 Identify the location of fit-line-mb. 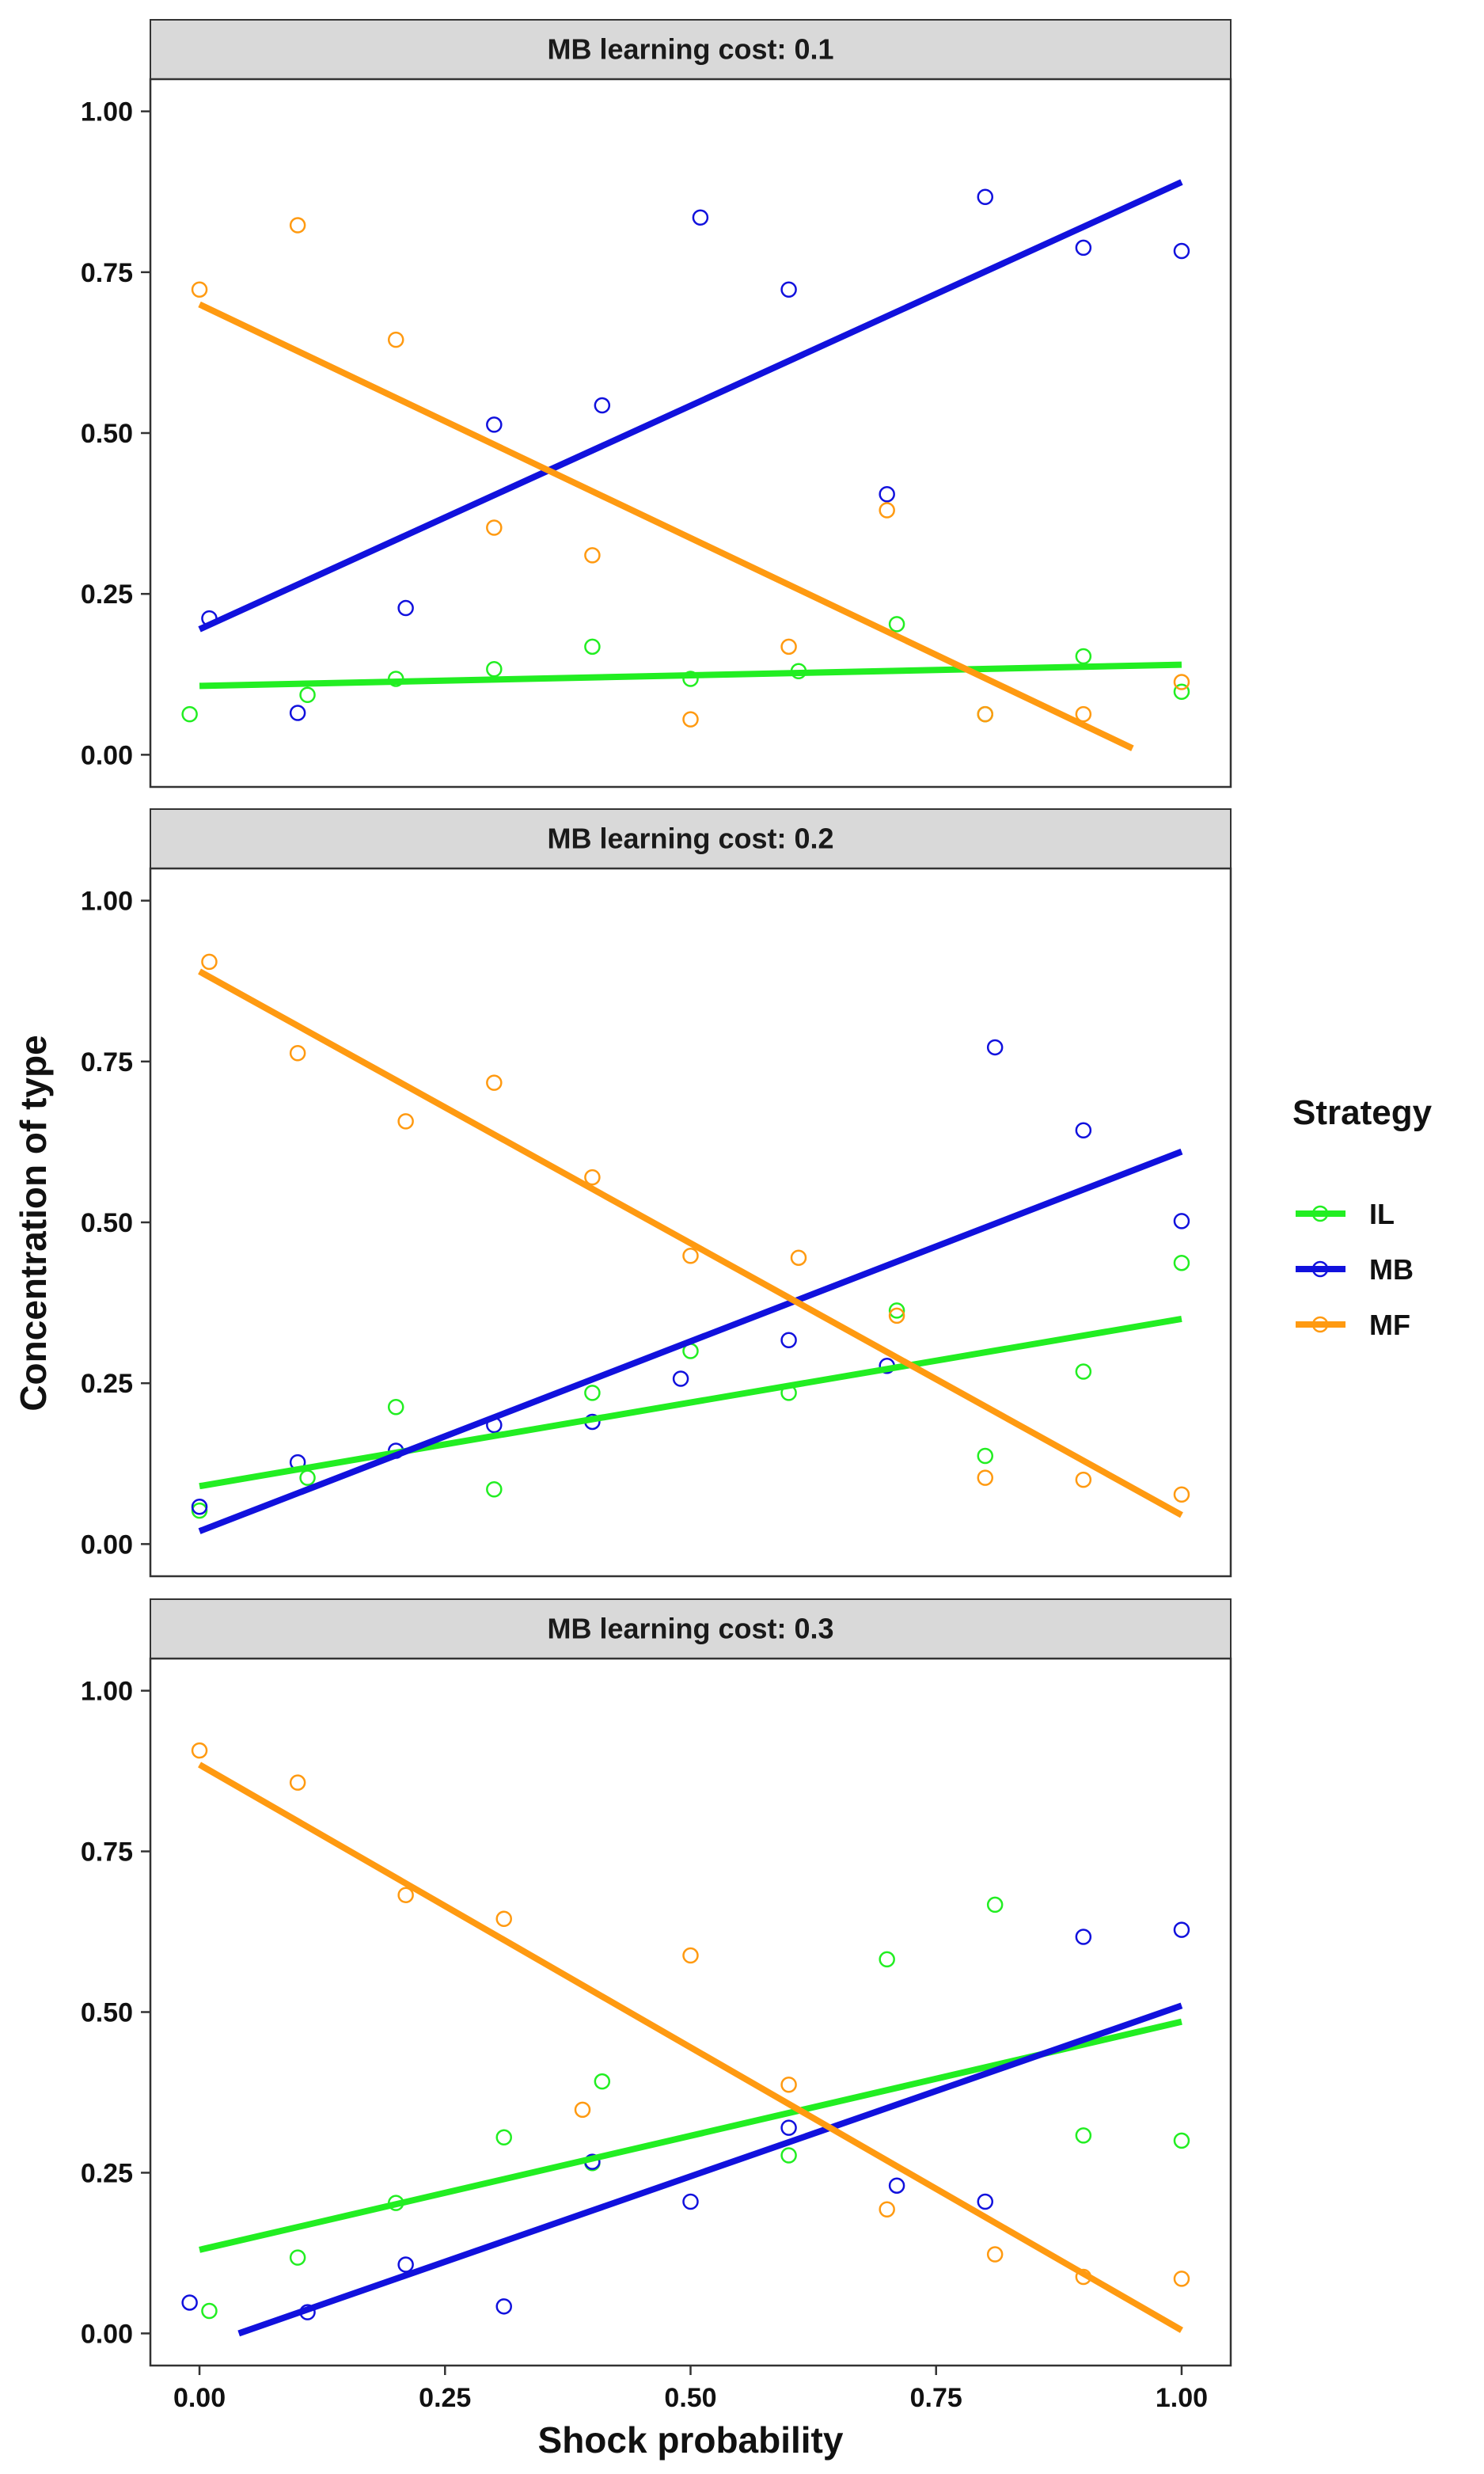
(690, 406).